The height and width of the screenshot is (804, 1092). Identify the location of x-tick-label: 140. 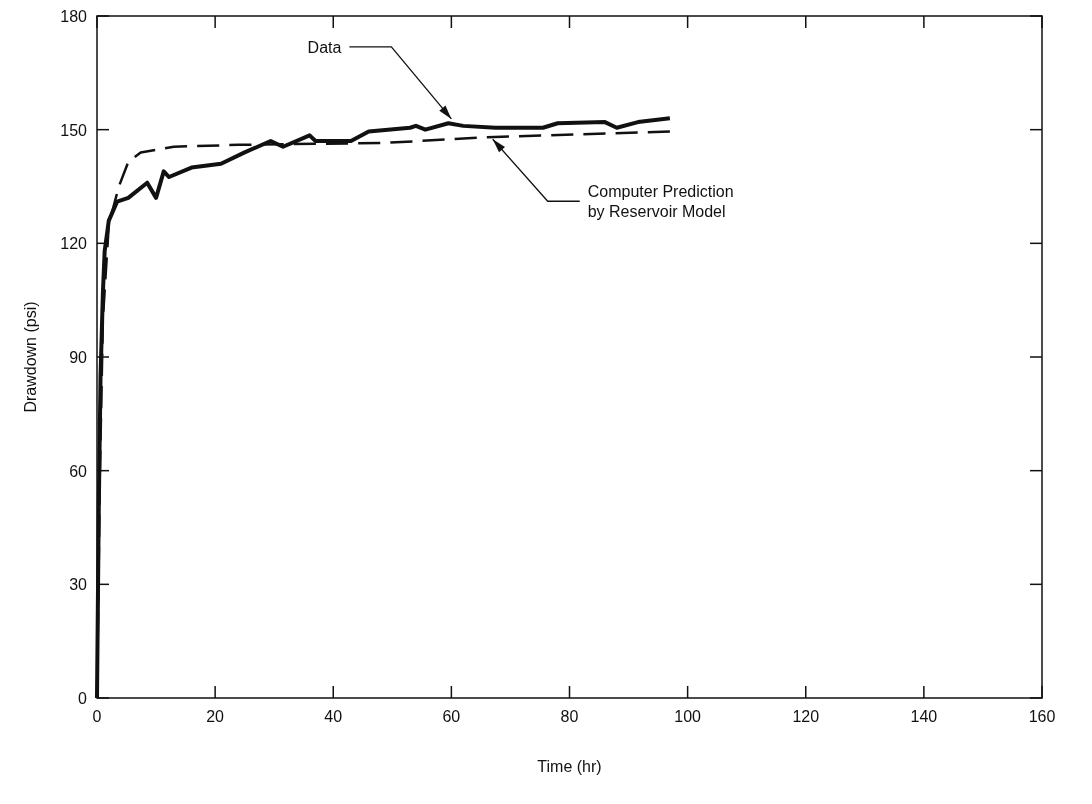
(924, 716).